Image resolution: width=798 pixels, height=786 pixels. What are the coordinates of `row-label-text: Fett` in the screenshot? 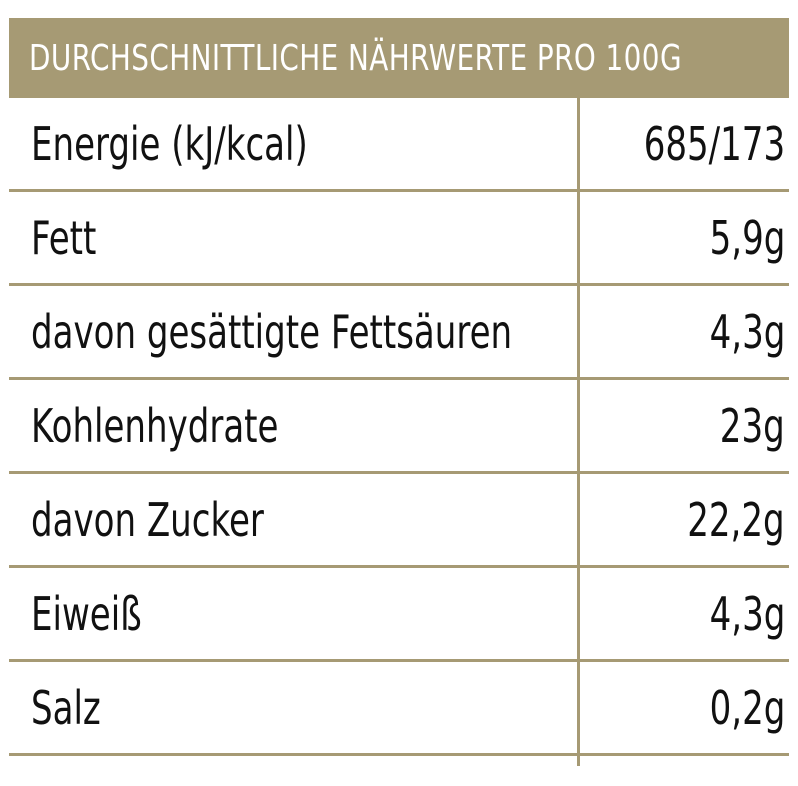 It's located at (64, 237).